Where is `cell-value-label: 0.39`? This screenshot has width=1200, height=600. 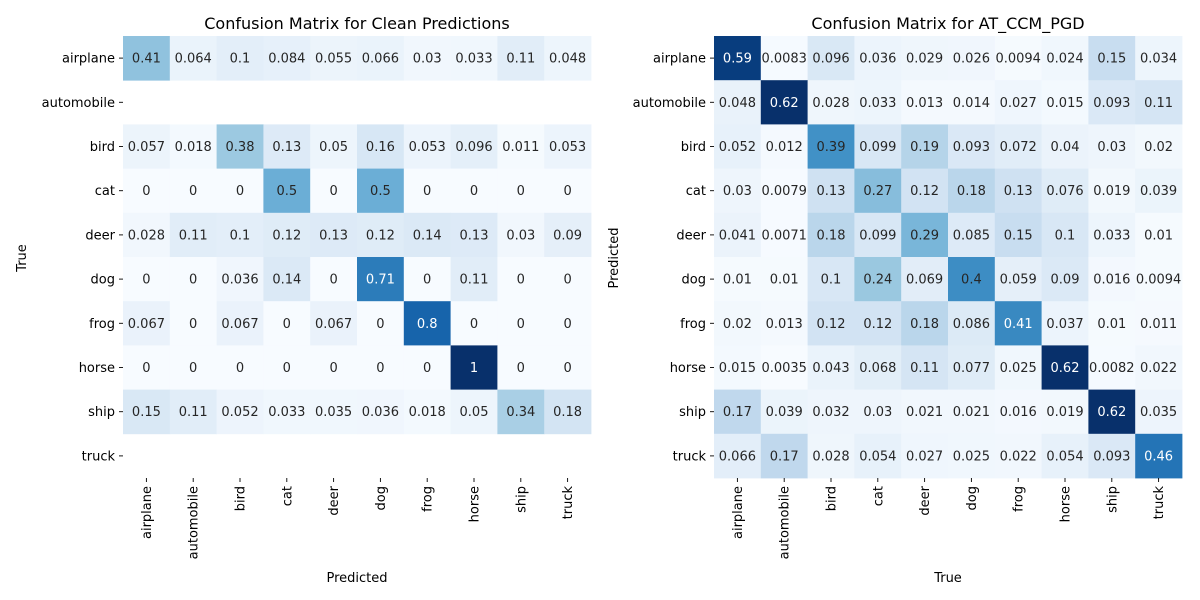
cell-value-label: 0.39 is located at coordinates (831, 147).